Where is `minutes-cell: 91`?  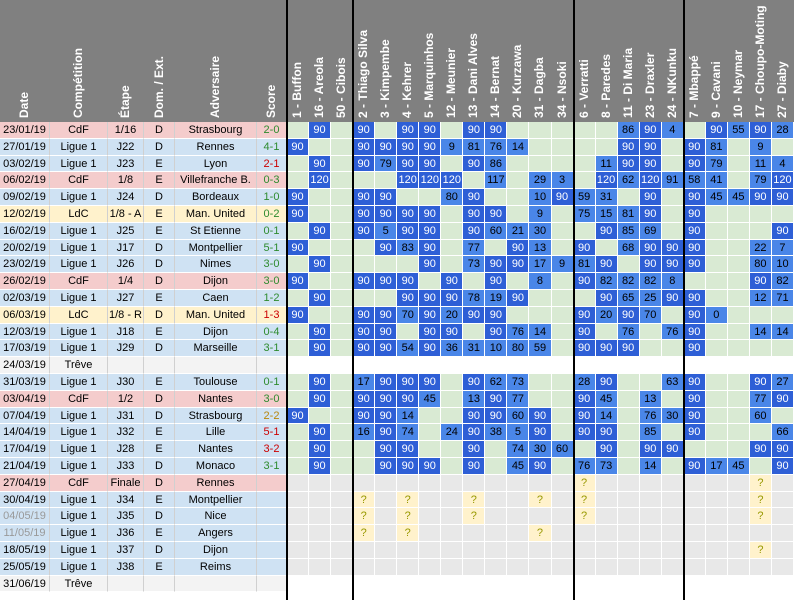 minutes-cell: 91 is located at coordinates (672, 181).